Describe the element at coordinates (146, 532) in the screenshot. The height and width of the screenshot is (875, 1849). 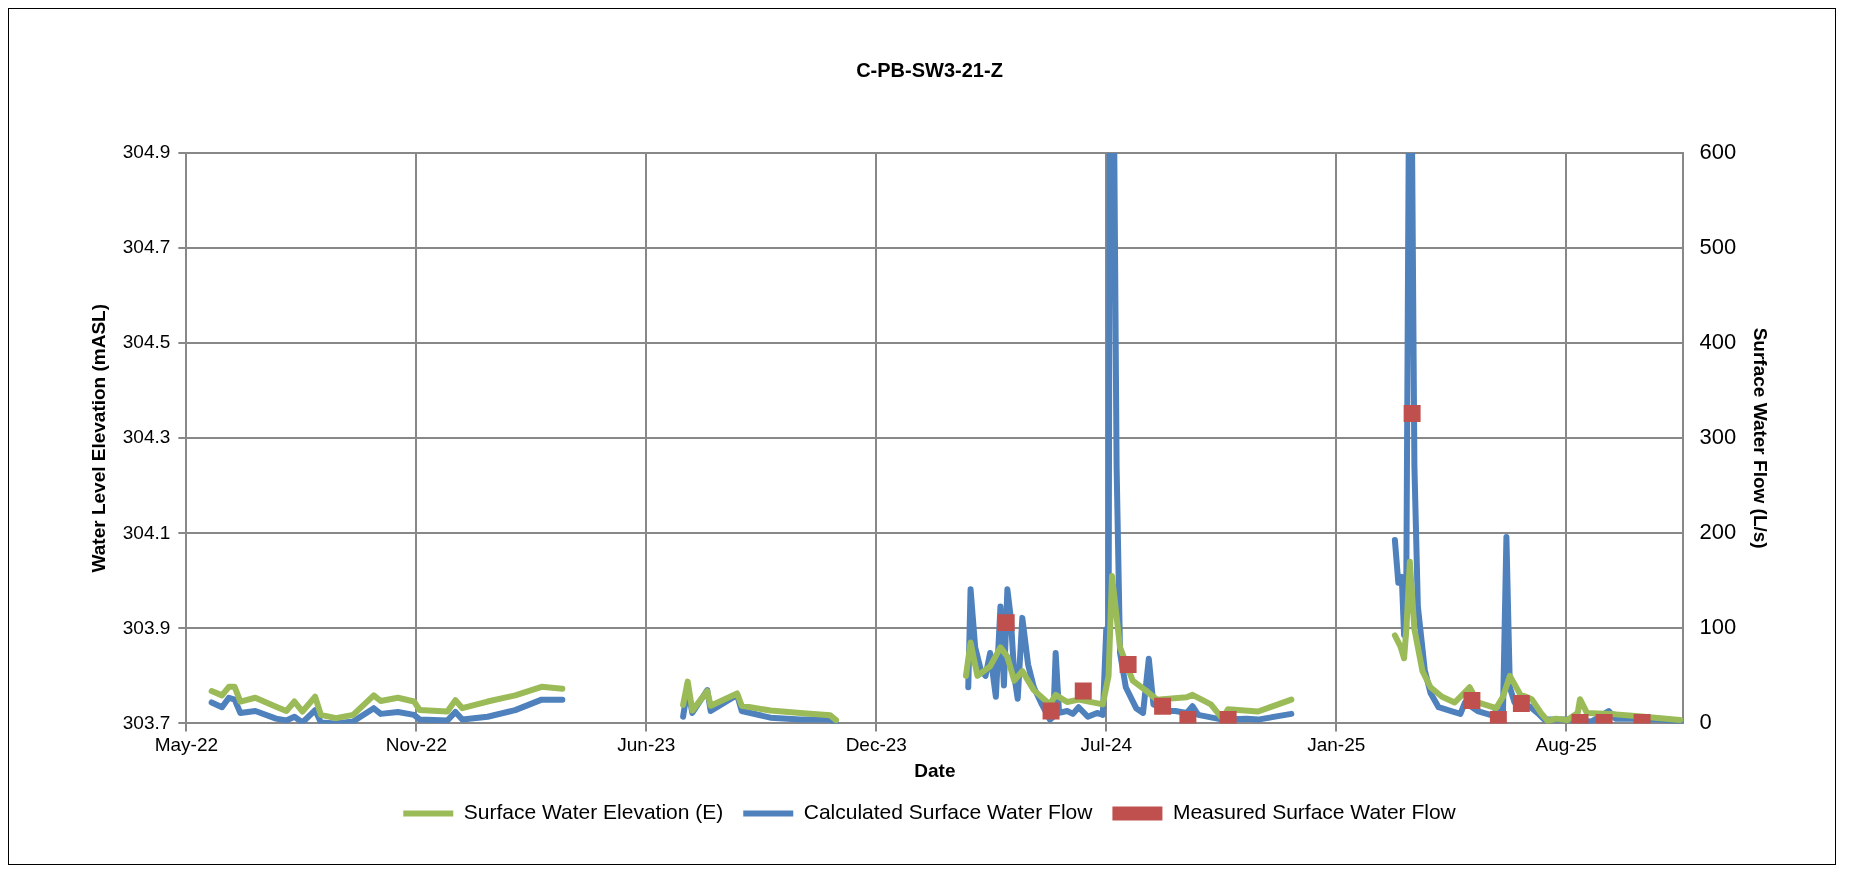
I see `y-tick-label: 304.1` at that location.